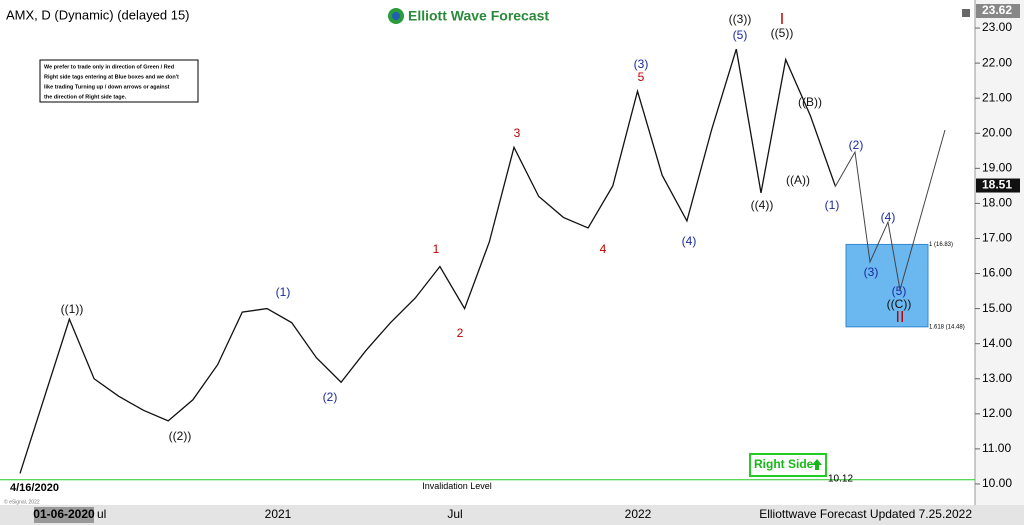 The width and height of the screenshot is (1024, 525). I want to click on note-line: the direction of Right side tage., so click(85, 97).